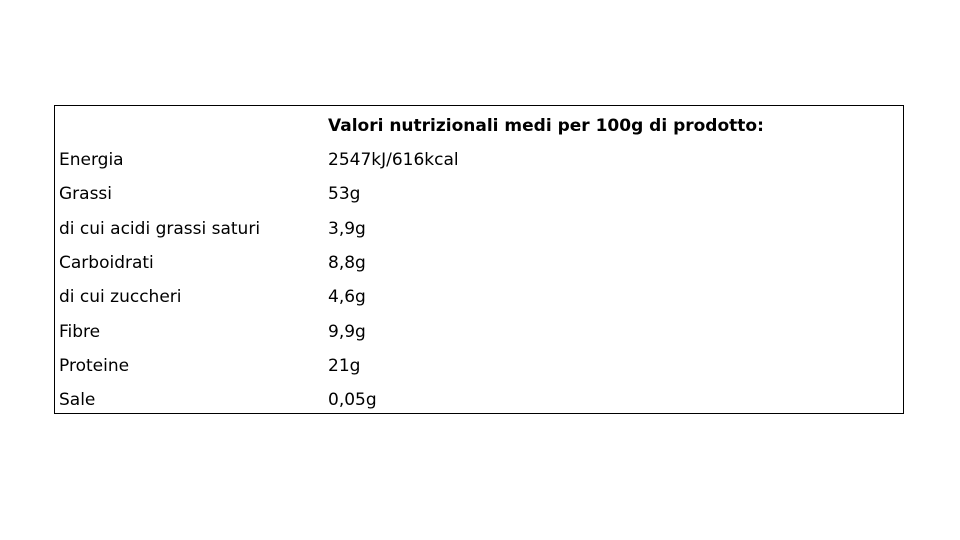  What do you see at coordinates (120, 297) in the screenshot?
I see `label-cell: di cui zuccheri` at bounding box center [120, 297].